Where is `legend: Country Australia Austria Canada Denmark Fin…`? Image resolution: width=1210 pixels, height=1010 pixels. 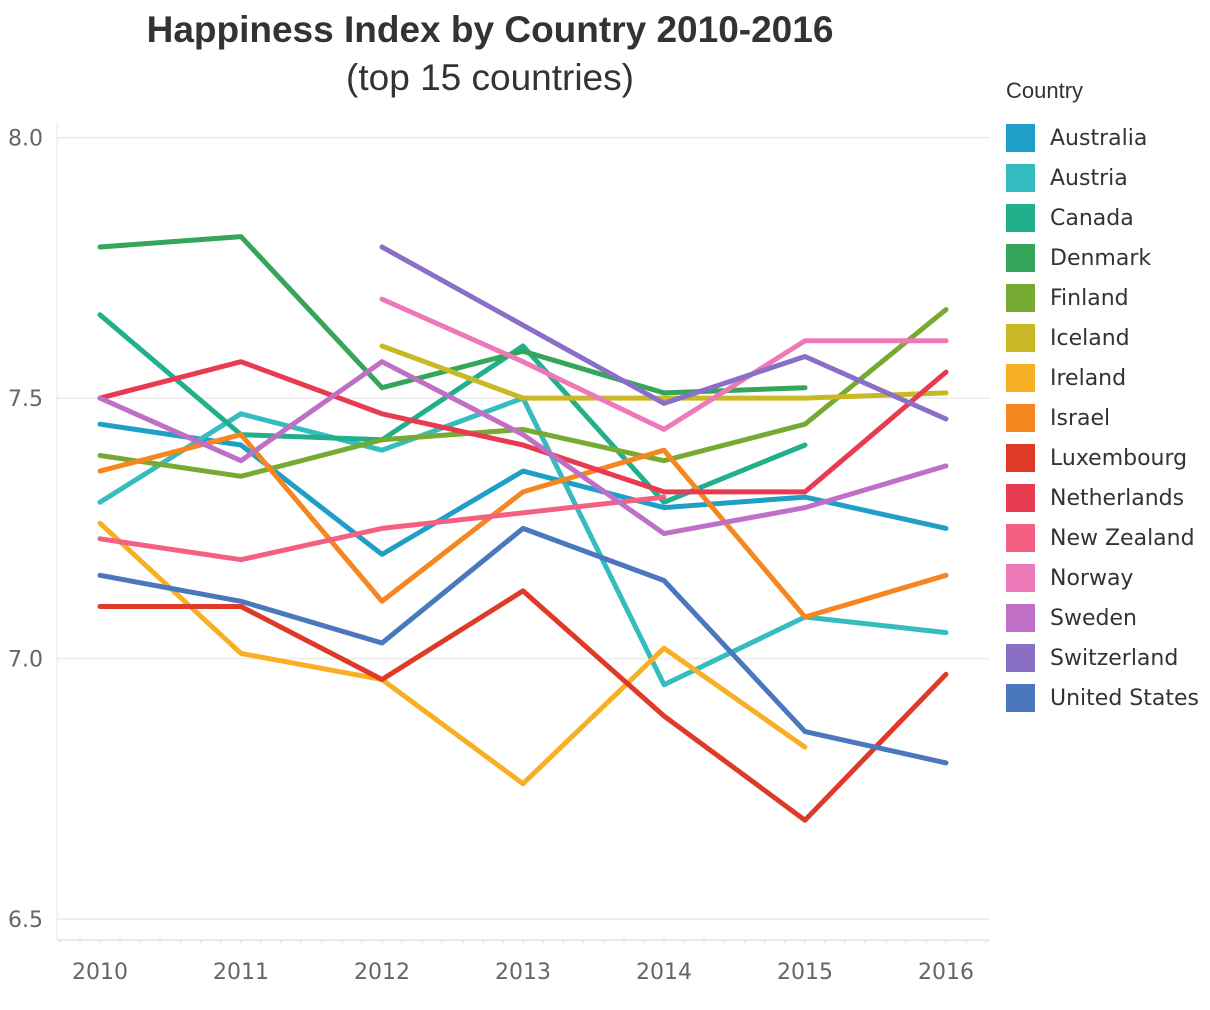 legend: Country Australia Austria Canada Denmark Fin… is located at coordinates (1108, 397).